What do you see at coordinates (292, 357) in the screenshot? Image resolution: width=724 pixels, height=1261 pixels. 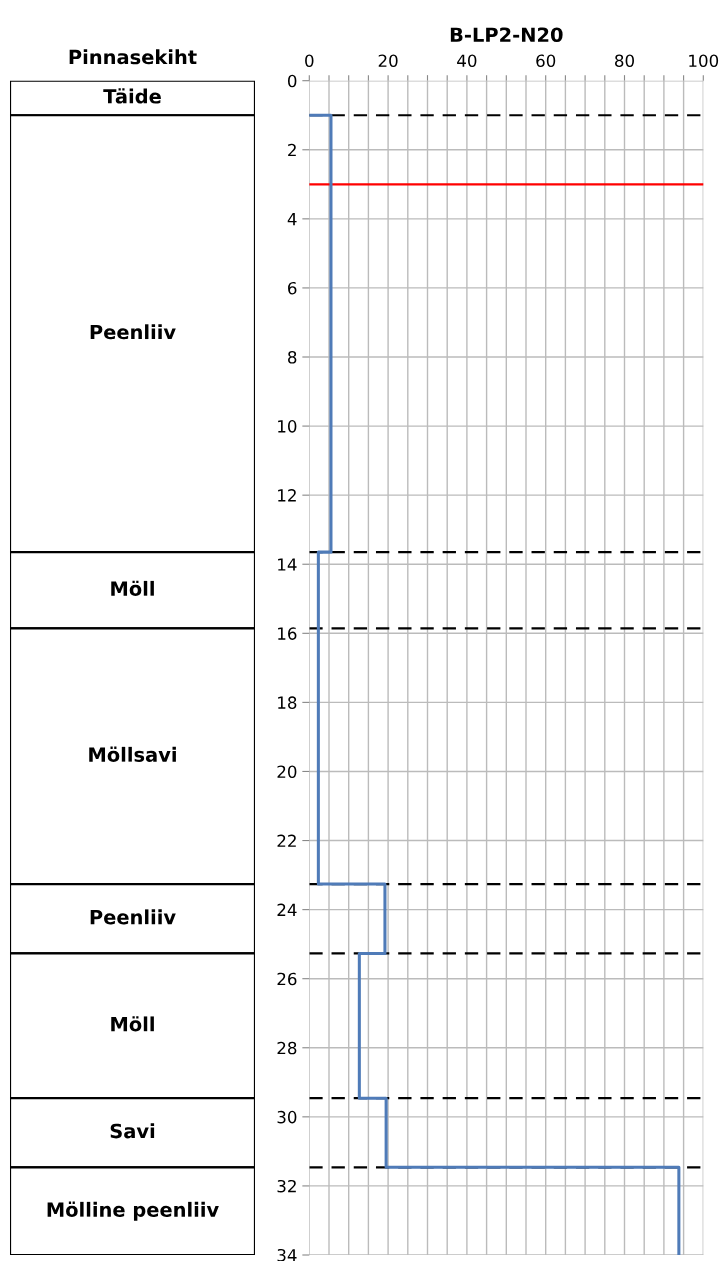 I see `y-tick-label: 8` at bounding box center [292, 357].